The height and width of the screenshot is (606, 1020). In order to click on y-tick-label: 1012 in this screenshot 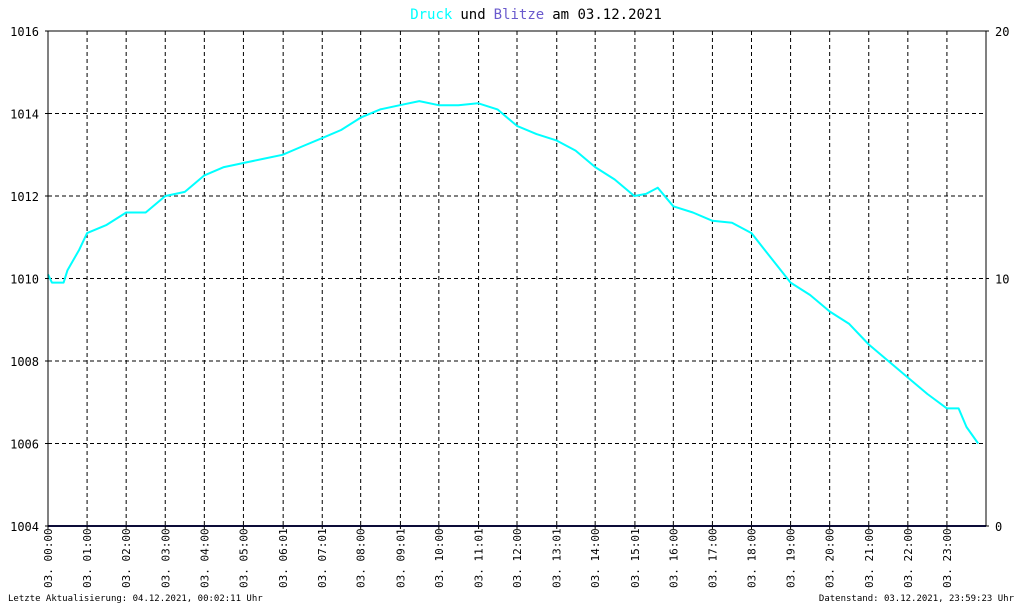, I will do `click(24, 197)`.